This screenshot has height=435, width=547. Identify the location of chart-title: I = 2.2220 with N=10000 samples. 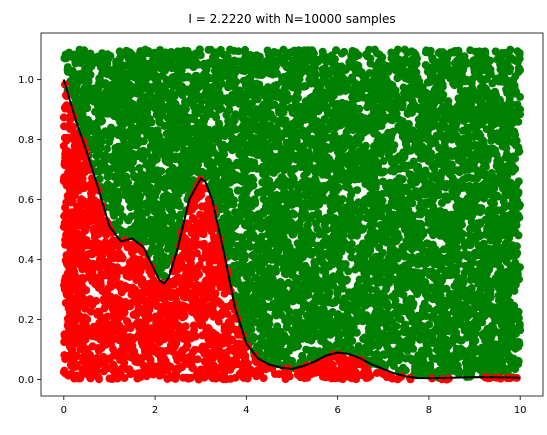
(291, 19).